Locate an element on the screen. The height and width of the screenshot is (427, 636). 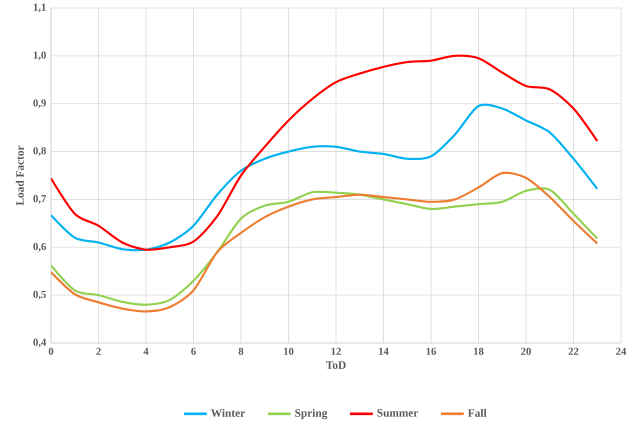
x-tick-label: 18 is located at coordinates (479, 351).